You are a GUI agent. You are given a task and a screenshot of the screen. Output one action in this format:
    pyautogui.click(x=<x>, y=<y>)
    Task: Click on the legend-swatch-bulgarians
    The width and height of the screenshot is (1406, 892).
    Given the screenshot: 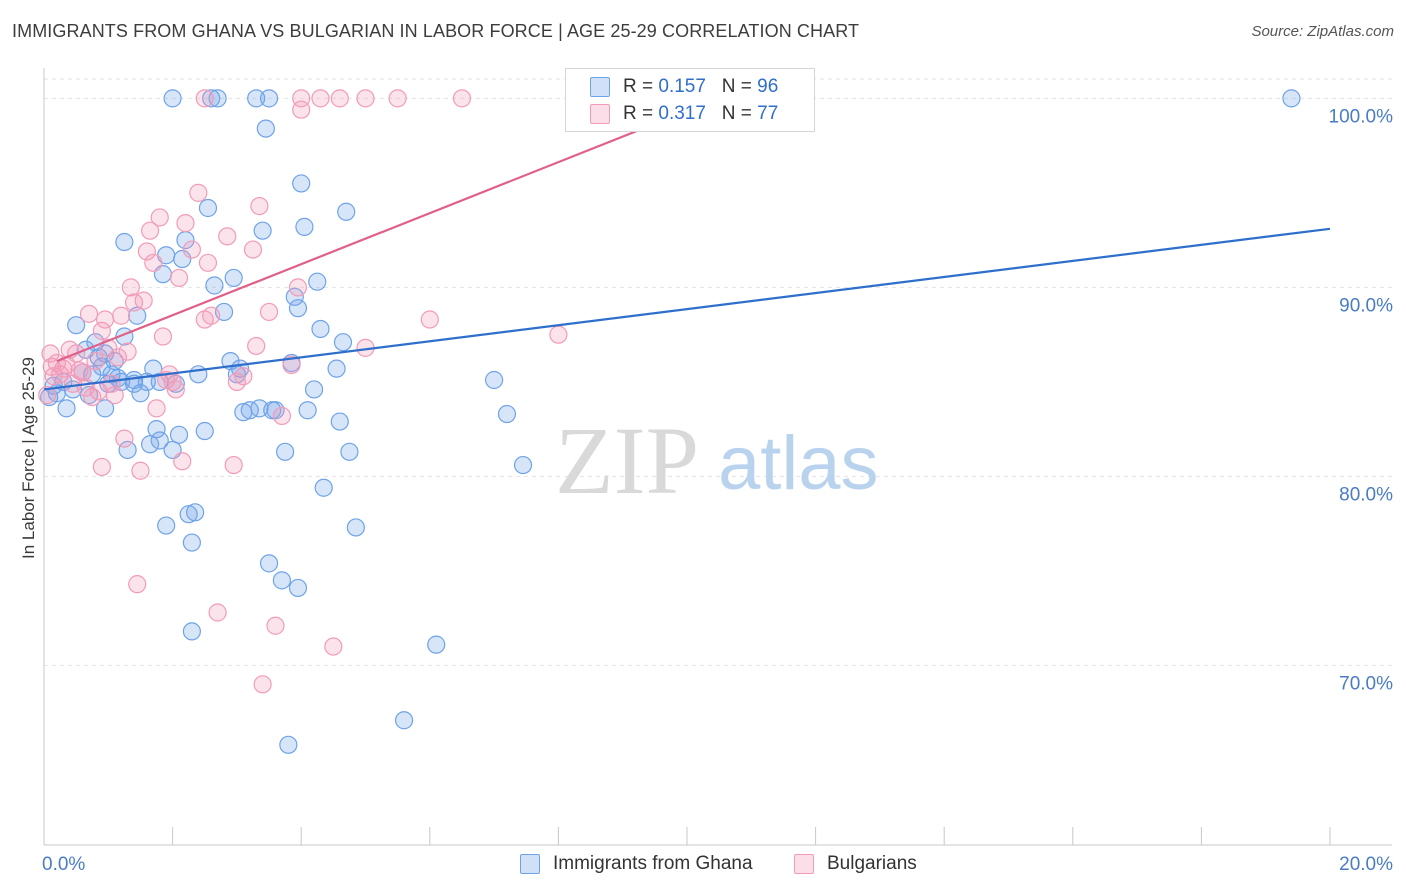 What is the action you would take?
    pyautogui.click(x=600, y=114)
    